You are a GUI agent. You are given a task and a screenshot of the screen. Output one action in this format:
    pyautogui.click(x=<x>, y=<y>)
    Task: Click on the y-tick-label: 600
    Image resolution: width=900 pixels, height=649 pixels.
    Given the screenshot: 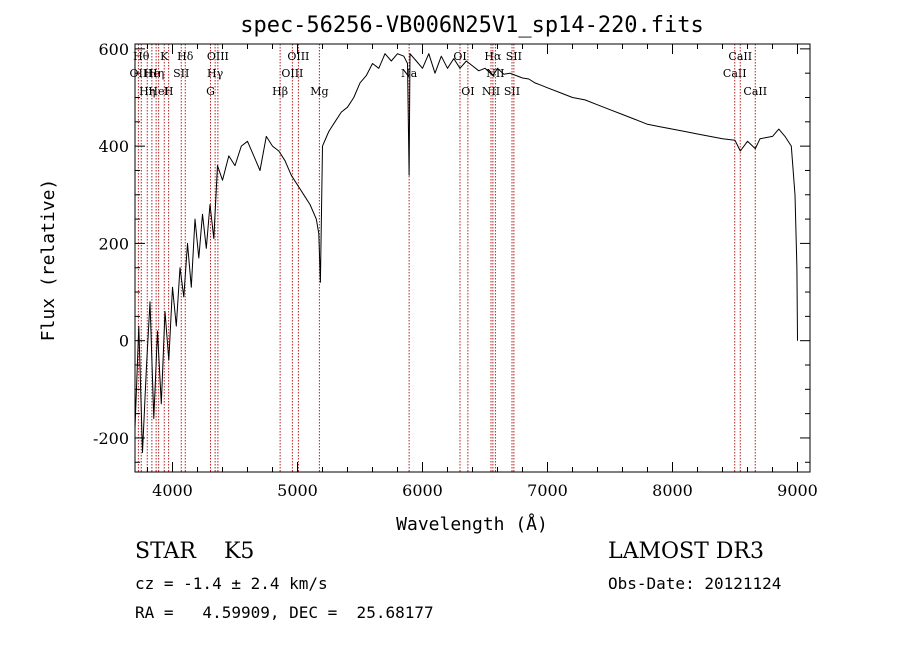 What is the action you would take?
    pyautogui.click(x=113, y=49)
    